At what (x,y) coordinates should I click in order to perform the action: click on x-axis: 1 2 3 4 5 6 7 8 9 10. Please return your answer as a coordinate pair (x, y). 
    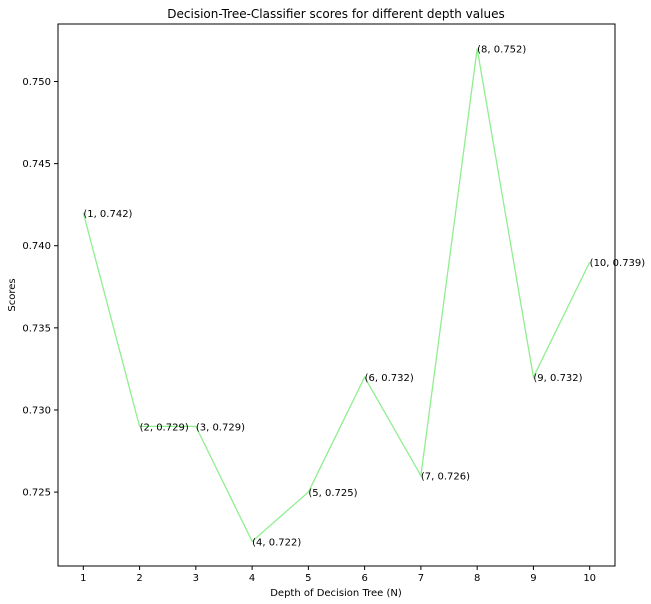
    Looking at the image, I should click on (338, 575).